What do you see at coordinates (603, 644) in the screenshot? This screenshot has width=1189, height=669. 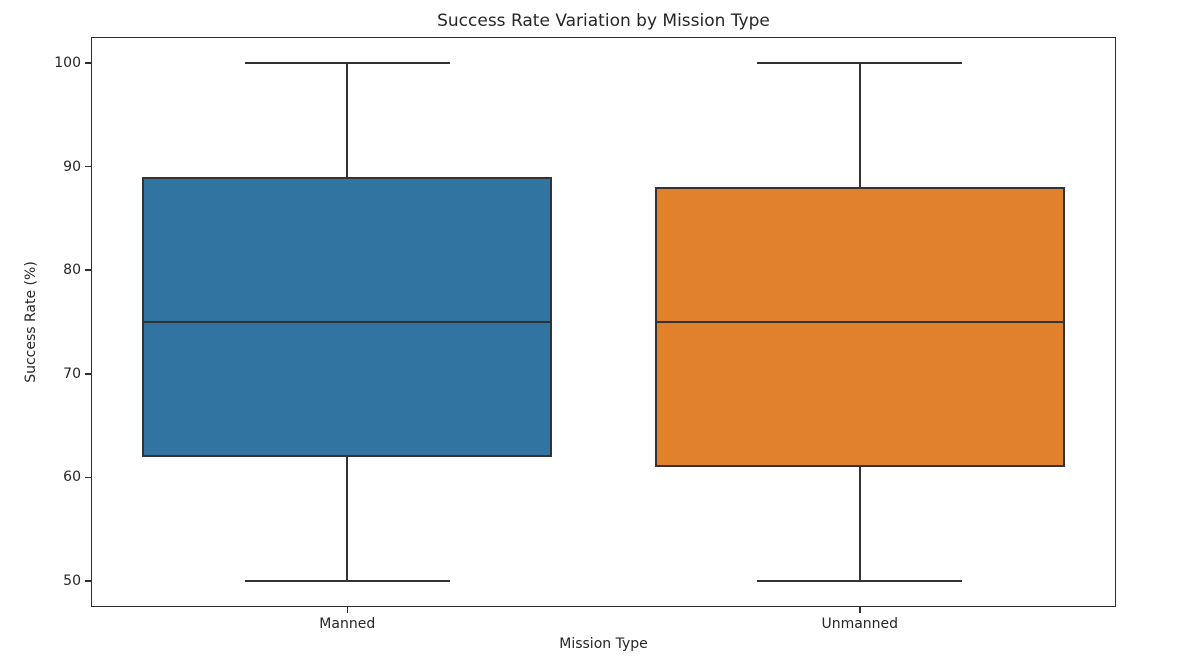 I see `x-axis-label: Mission Type` at bounding box center [603, 644].